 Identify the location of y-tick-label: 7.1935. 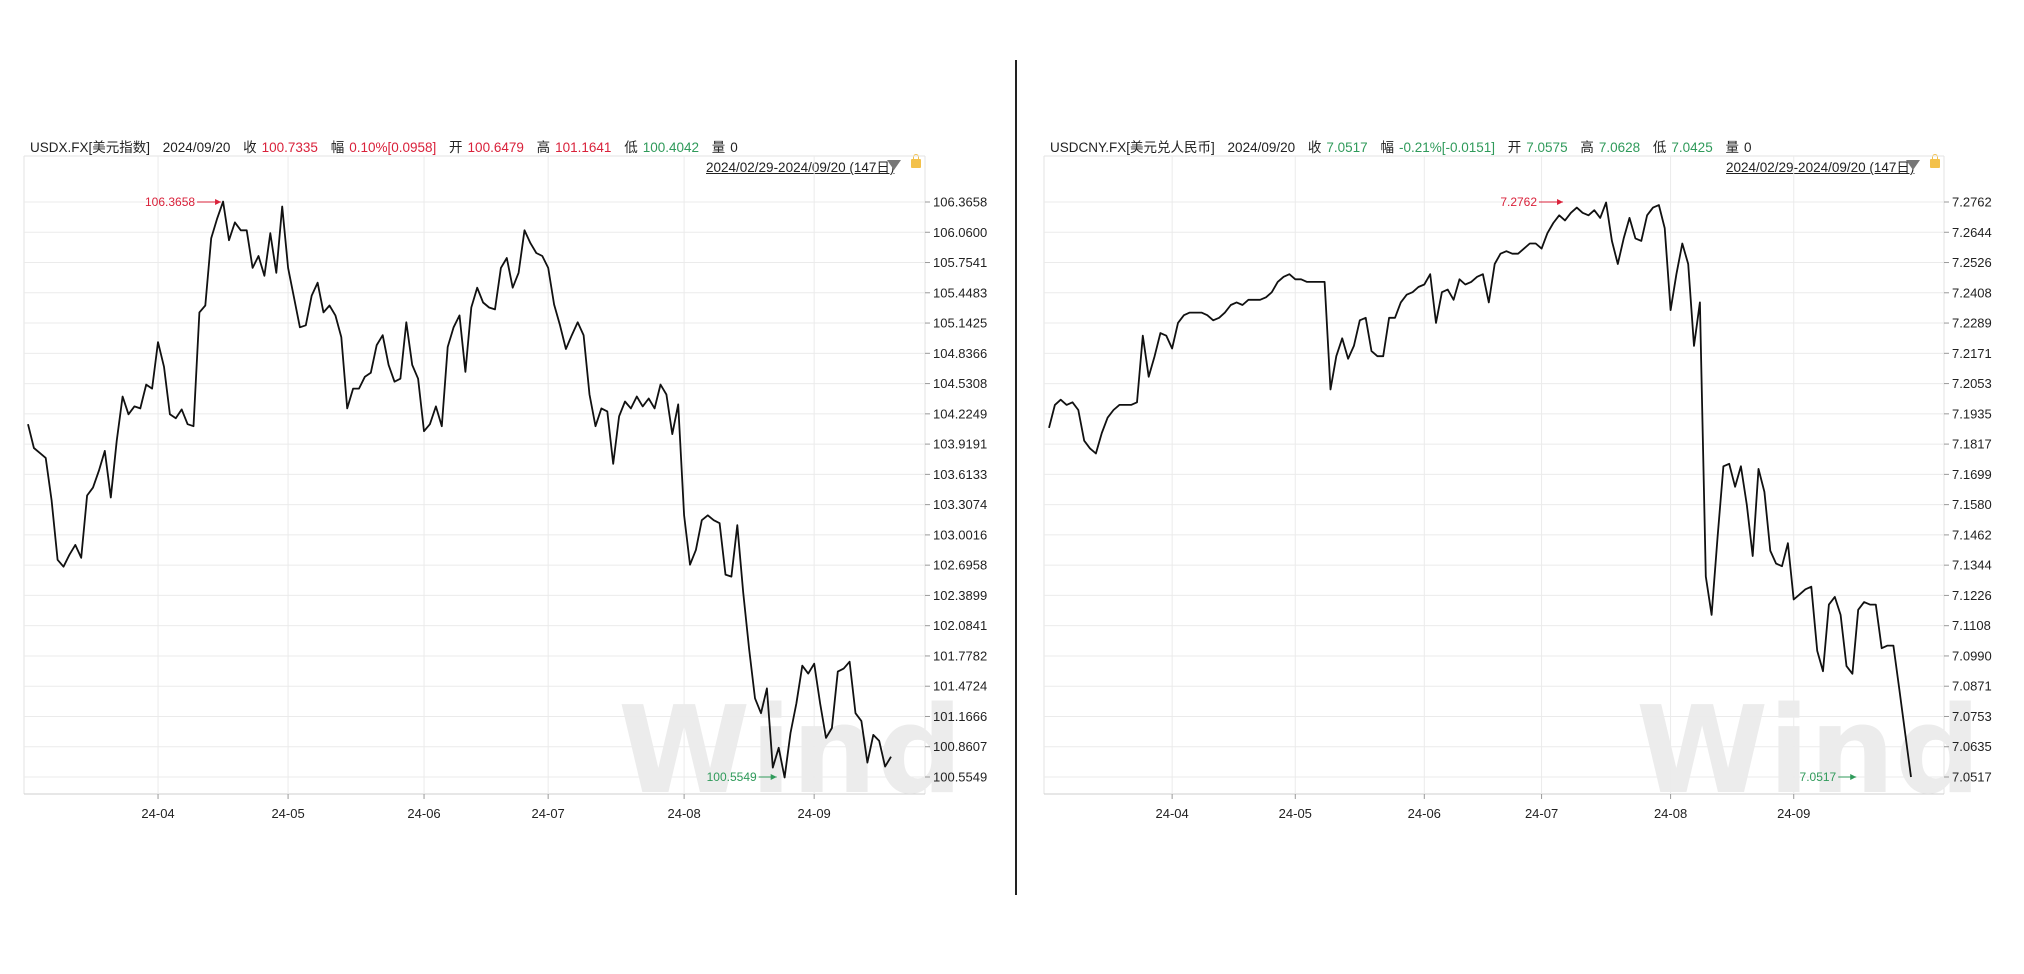
(1972, 413).